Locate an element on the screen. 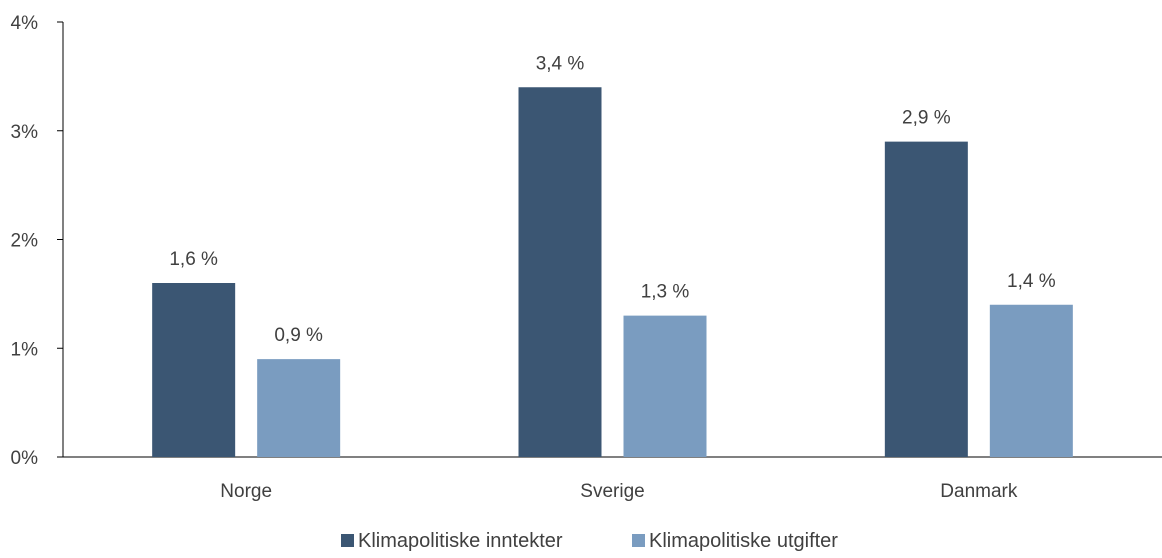  data-label: 3,4 % is located at coordinates (560, 63).